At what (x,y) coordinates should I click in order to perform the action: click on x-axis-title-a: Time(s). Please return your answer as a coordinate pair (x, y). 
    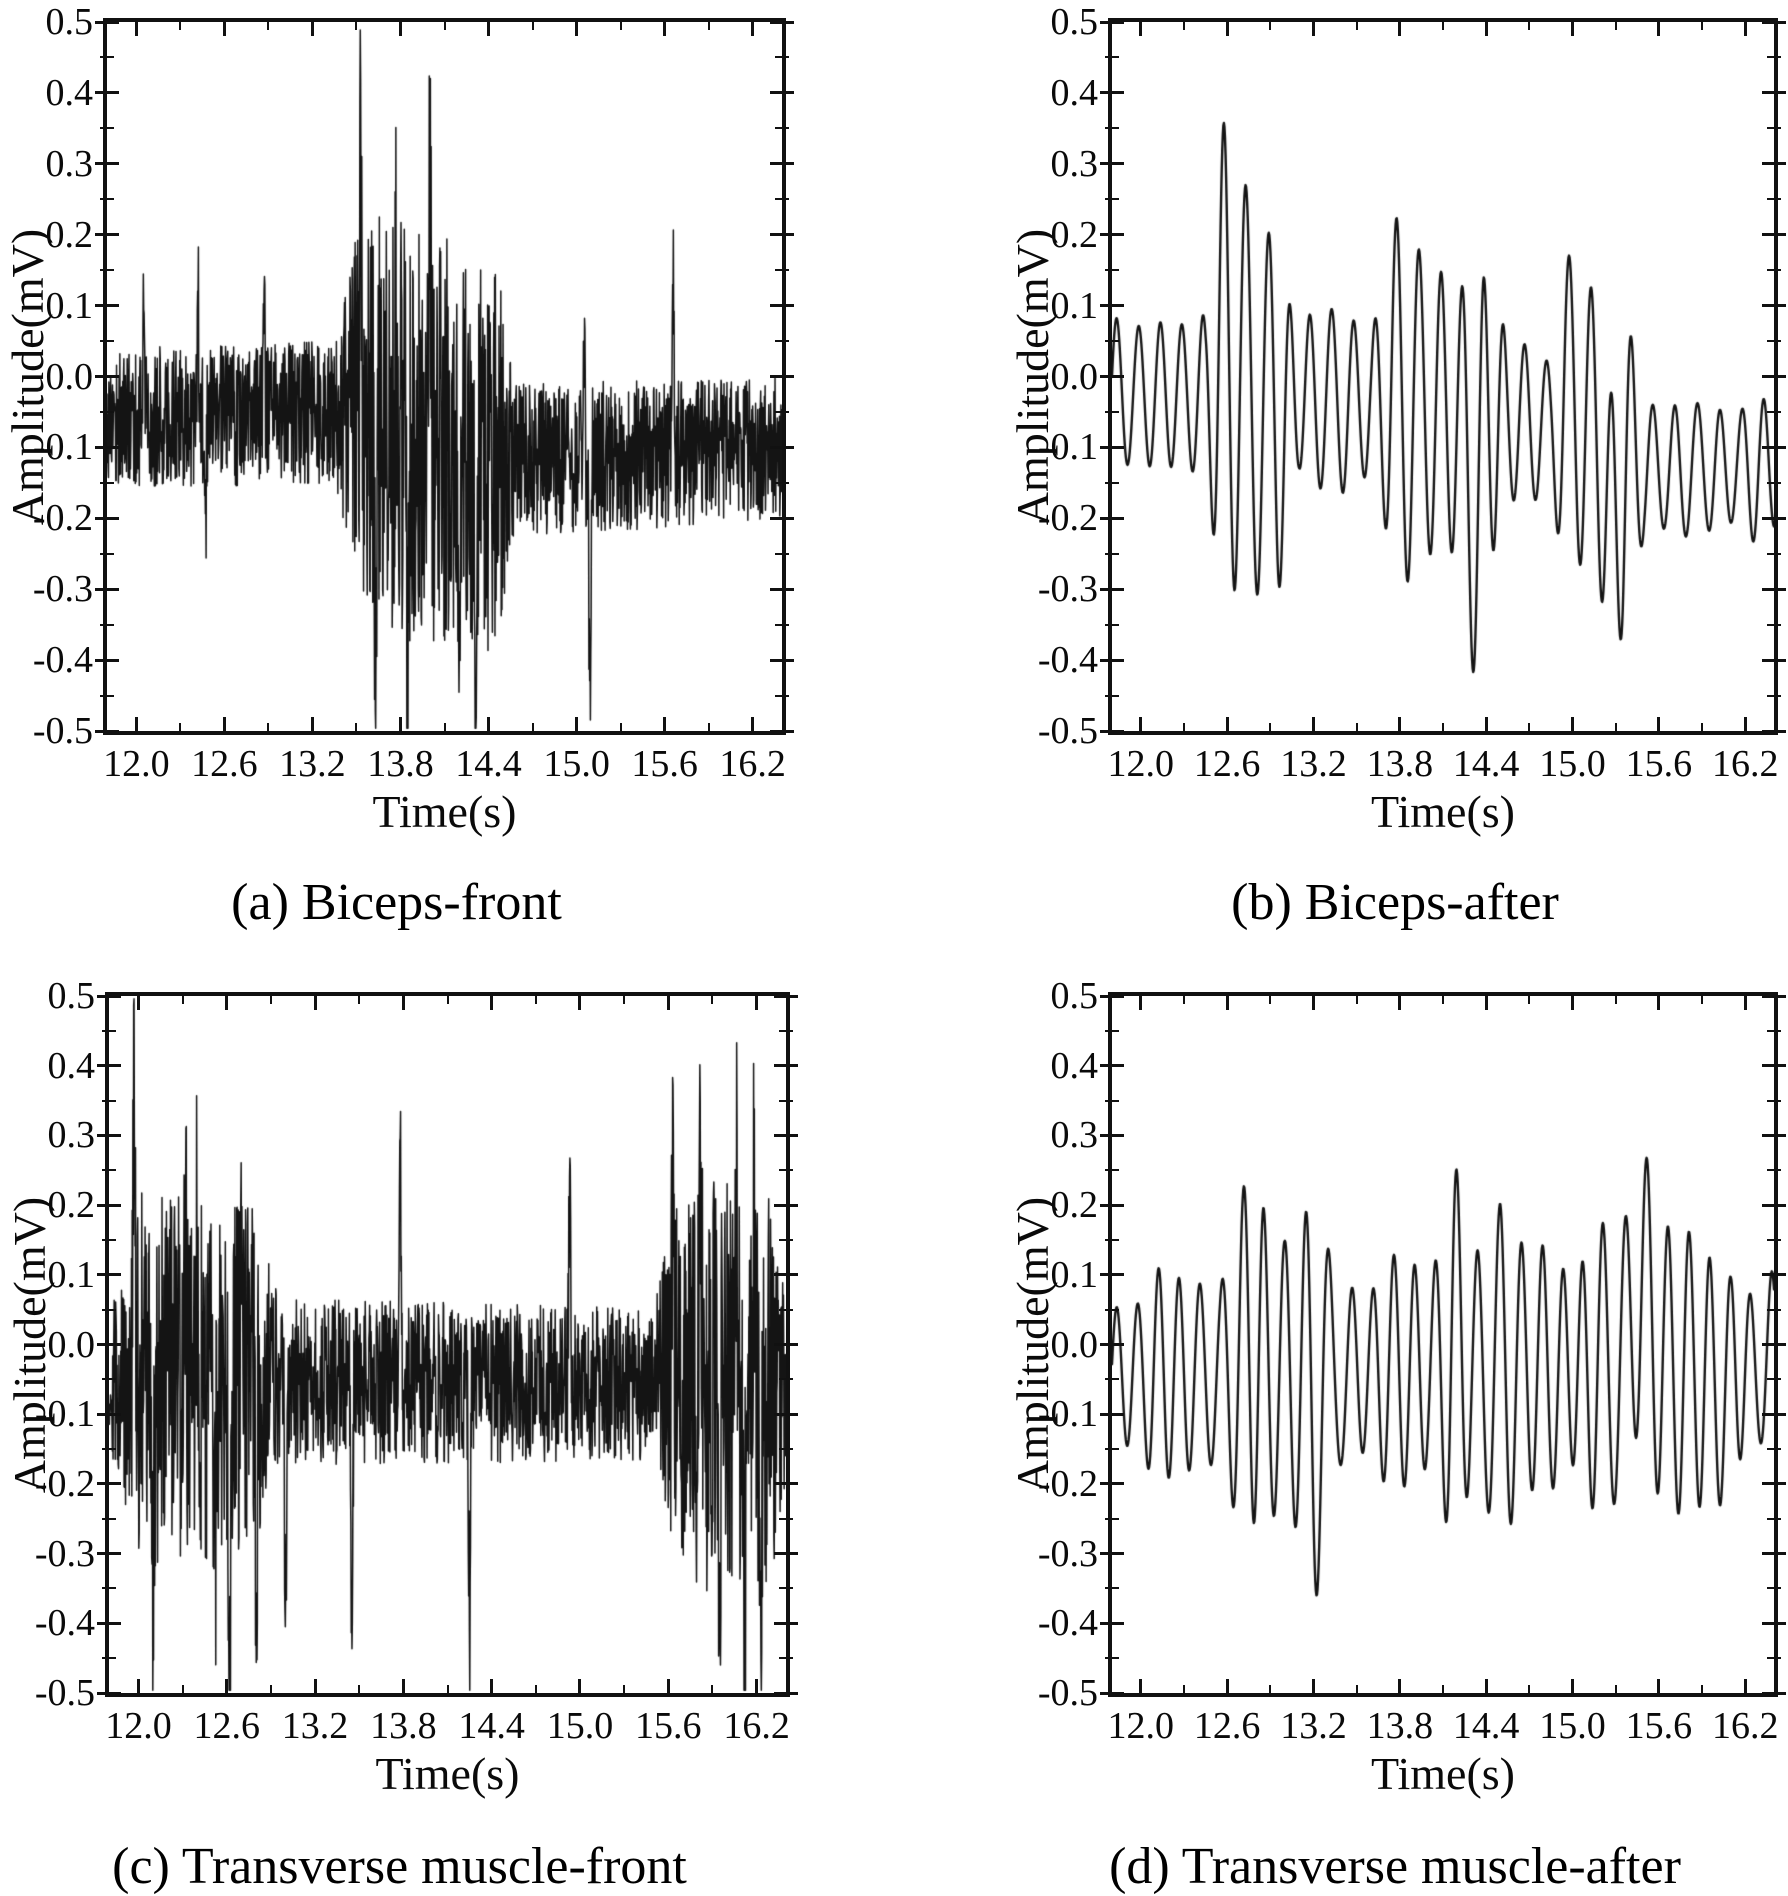
    Looking at the image, I should click on (444, 811).